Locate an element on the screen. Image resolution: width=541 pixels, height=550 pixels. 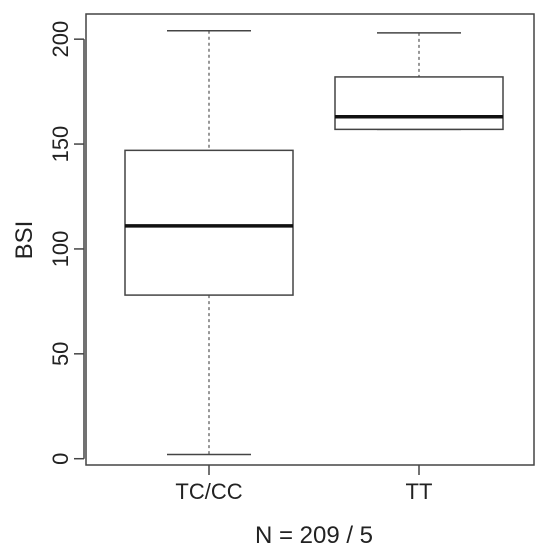
x-axis: TC/CC TT is located at coordinates (303, 484).